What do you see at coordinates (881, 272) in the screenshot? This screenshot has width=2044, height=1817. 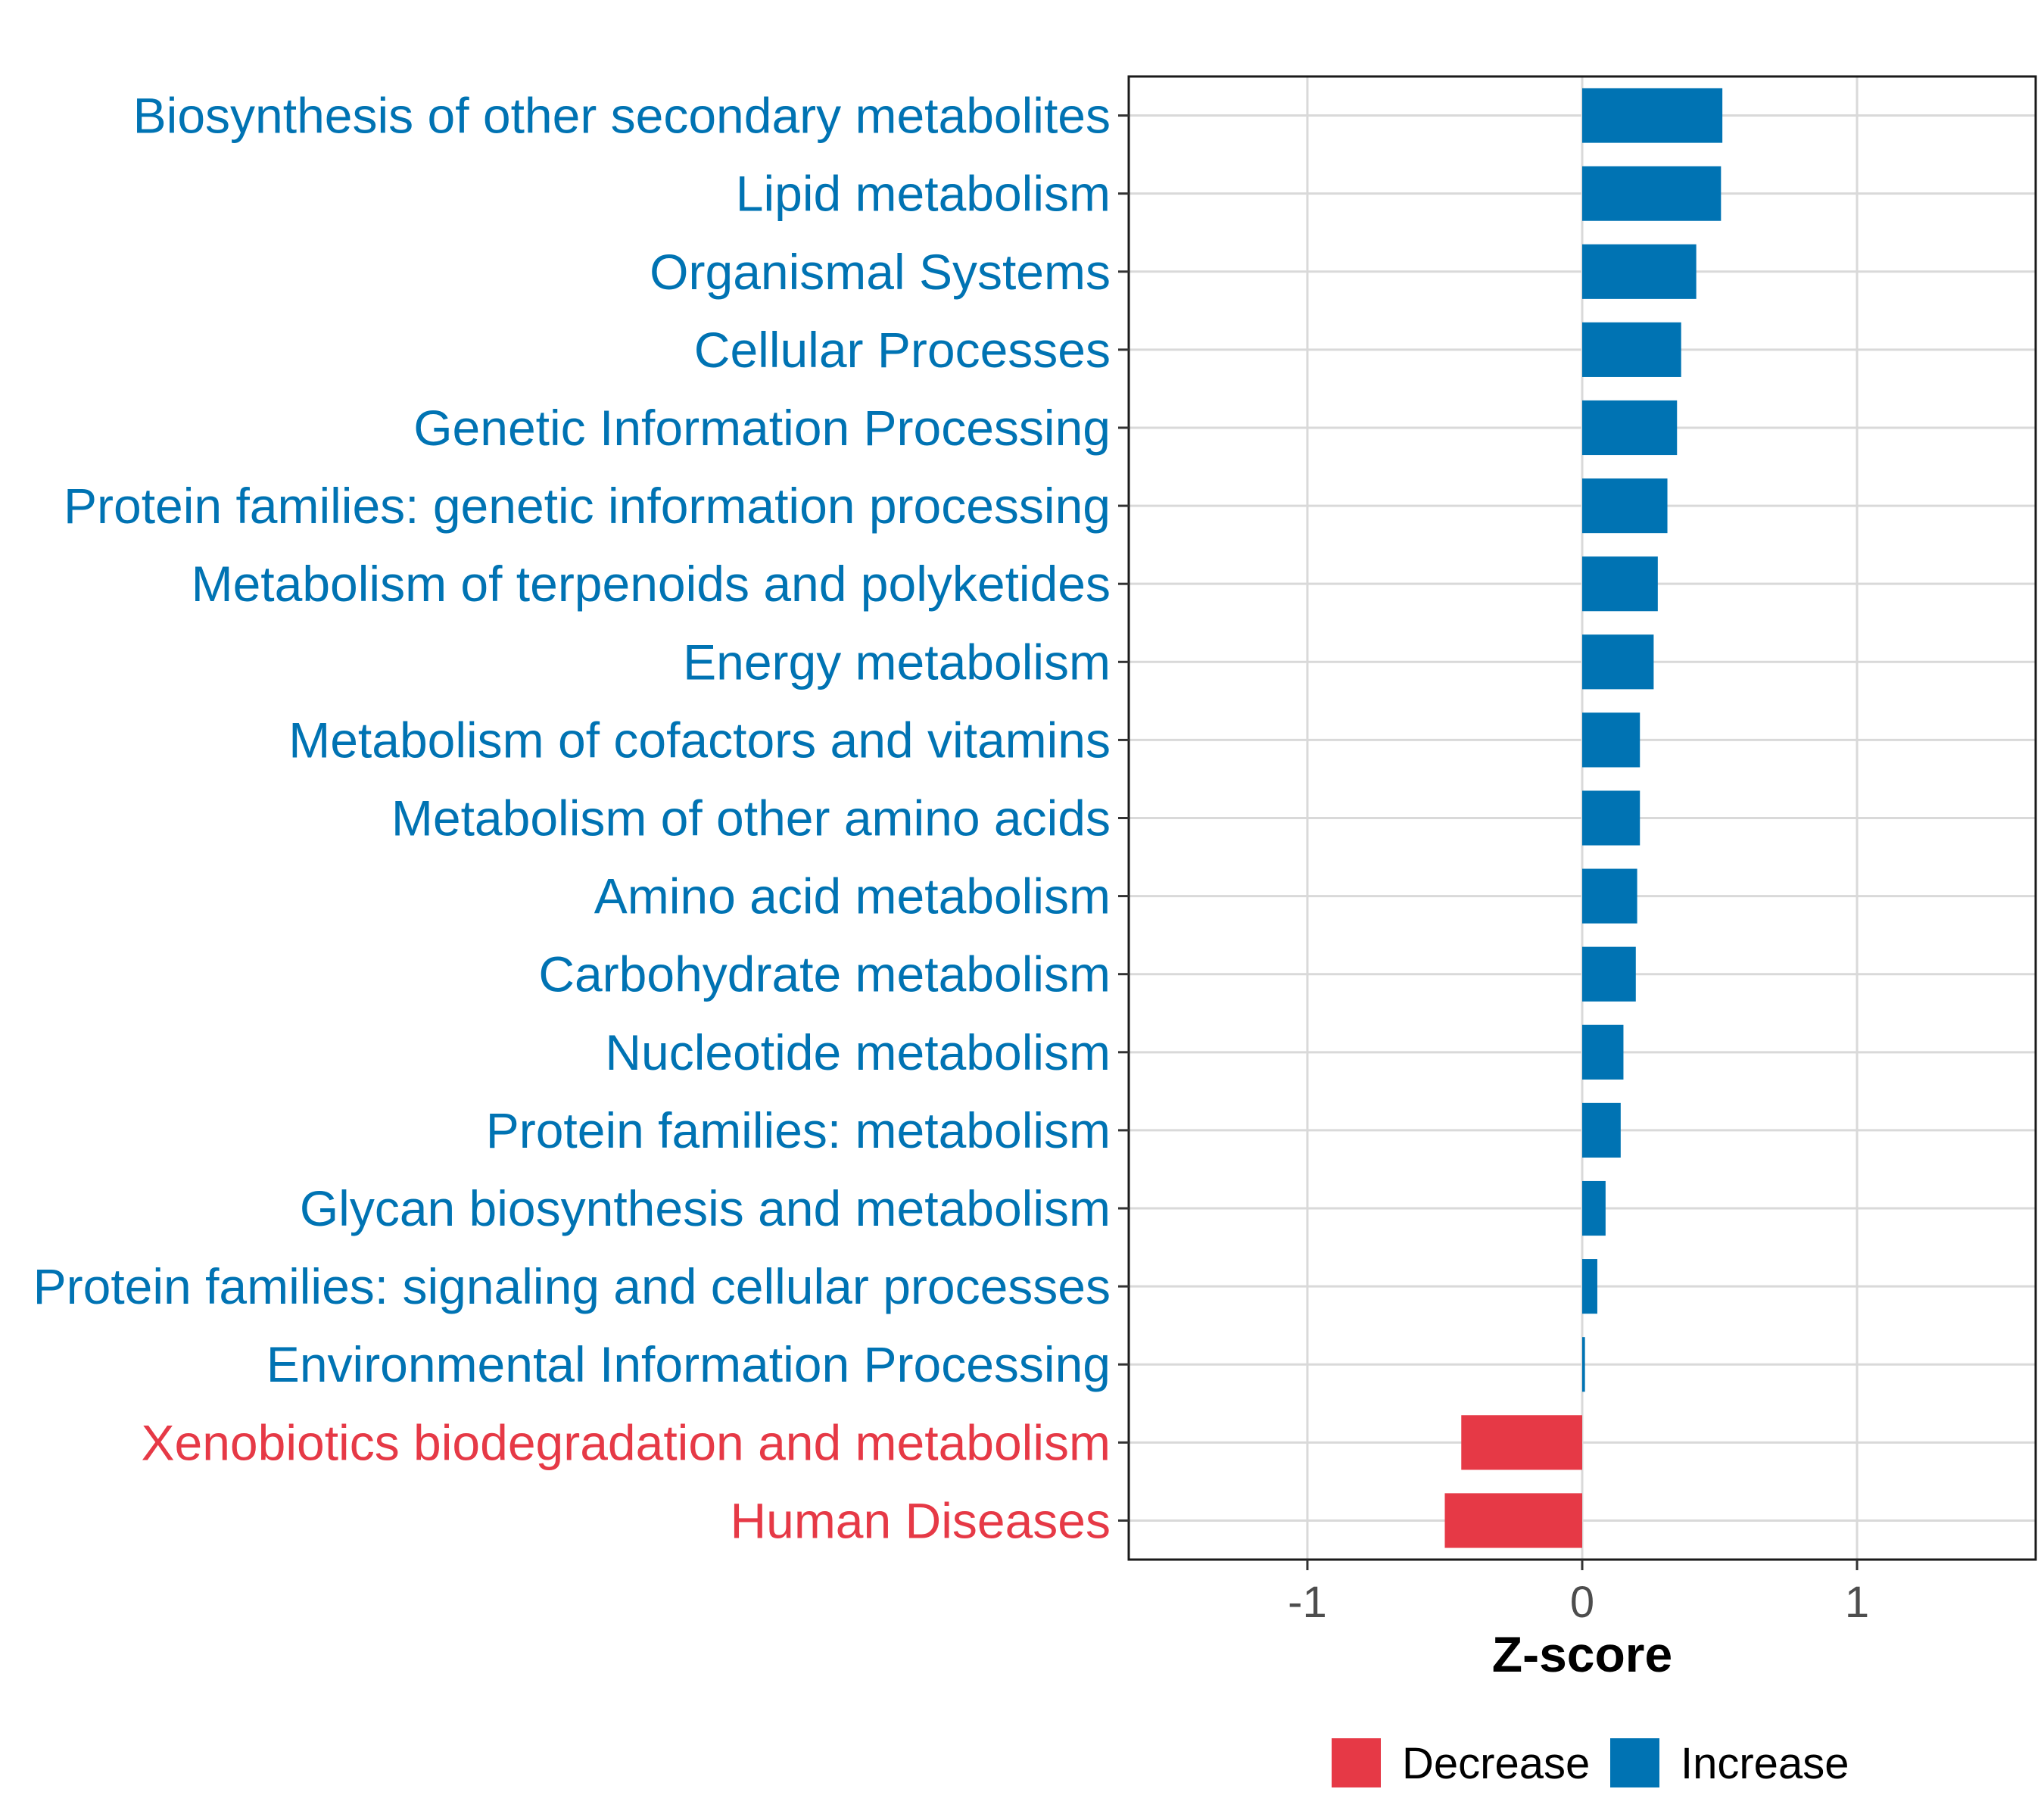 I see `y-tick-label: Organismal Systems` at bounding box center [881, 272].